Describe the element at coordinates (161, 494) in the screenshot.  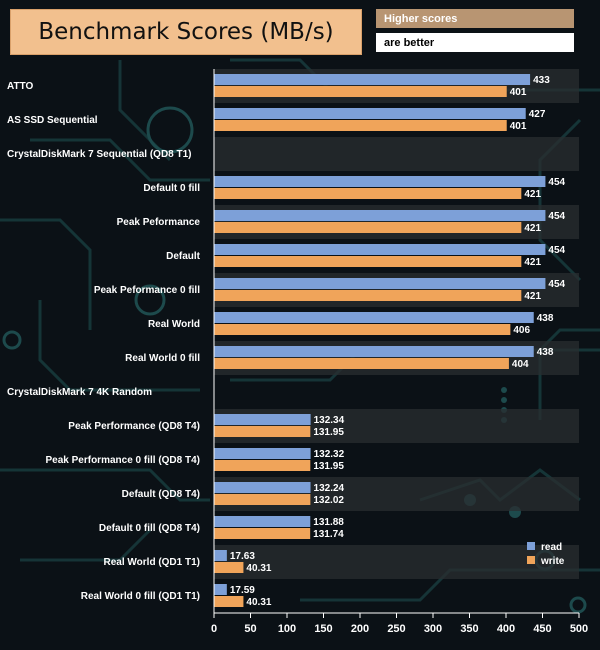
I see `category-label: Default (QD8 T4)` at that location.